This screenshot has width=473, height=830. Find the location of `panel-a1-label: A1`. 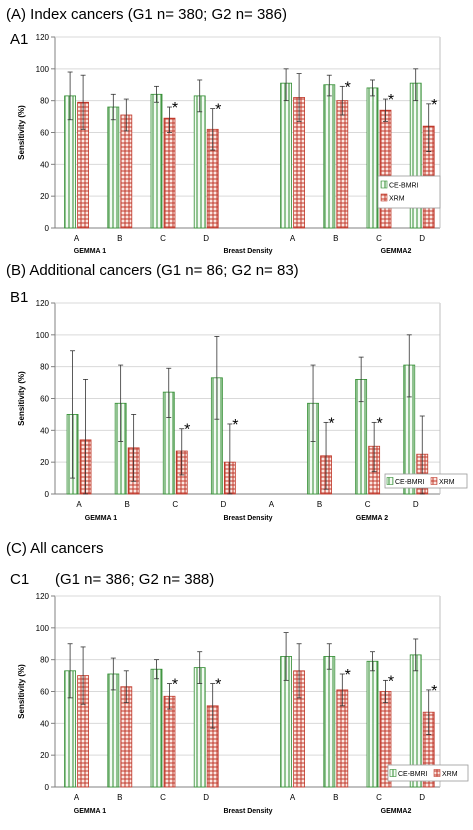

panel-a1-label: A1 is located at coordinates (19, 39).